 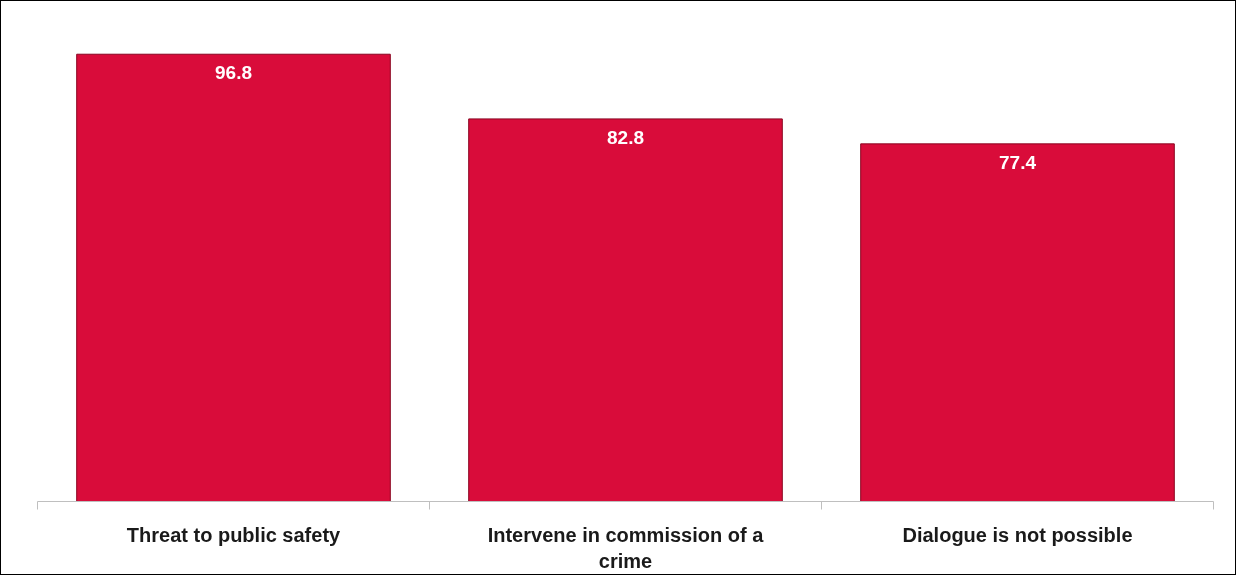 I want to click on x-tick-label: Dialogue is not possible, so click(x=1017, y=534).